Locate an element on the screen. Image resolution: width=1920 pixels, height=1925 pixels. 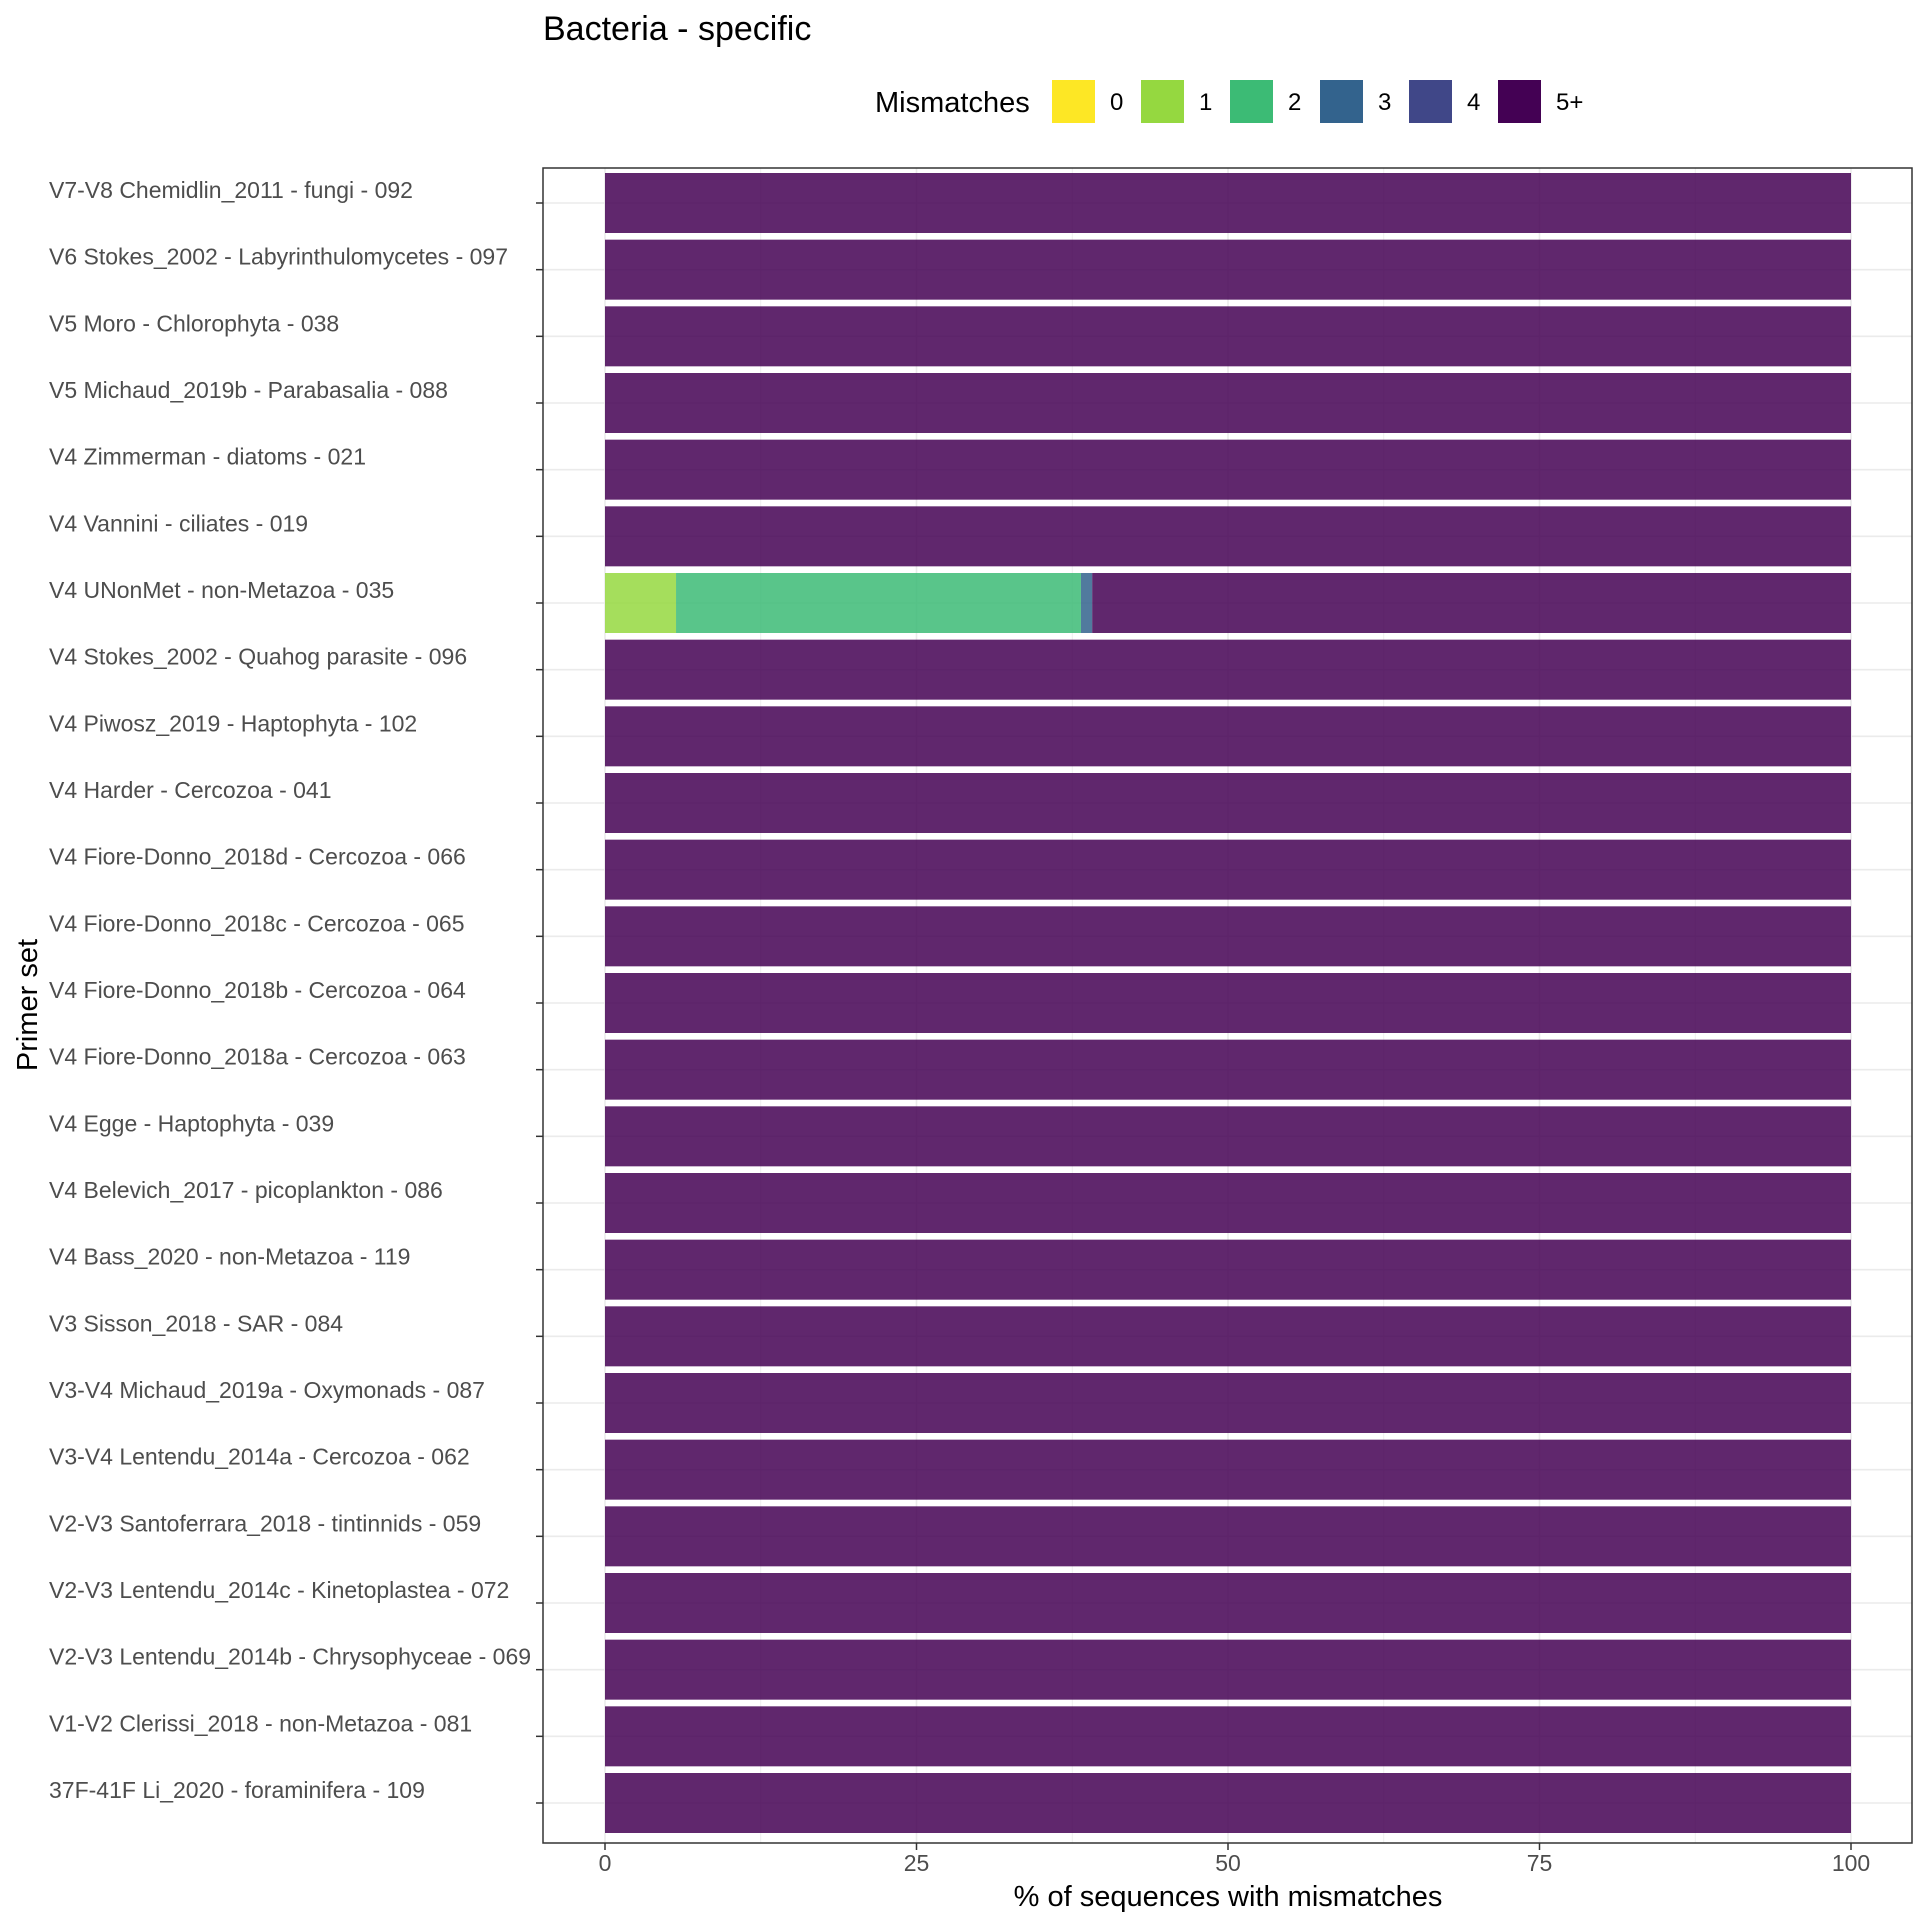
y-tick-label: V4 Belevich_2017 - picoplankton - 086 is located at coordinates (246, 1190).